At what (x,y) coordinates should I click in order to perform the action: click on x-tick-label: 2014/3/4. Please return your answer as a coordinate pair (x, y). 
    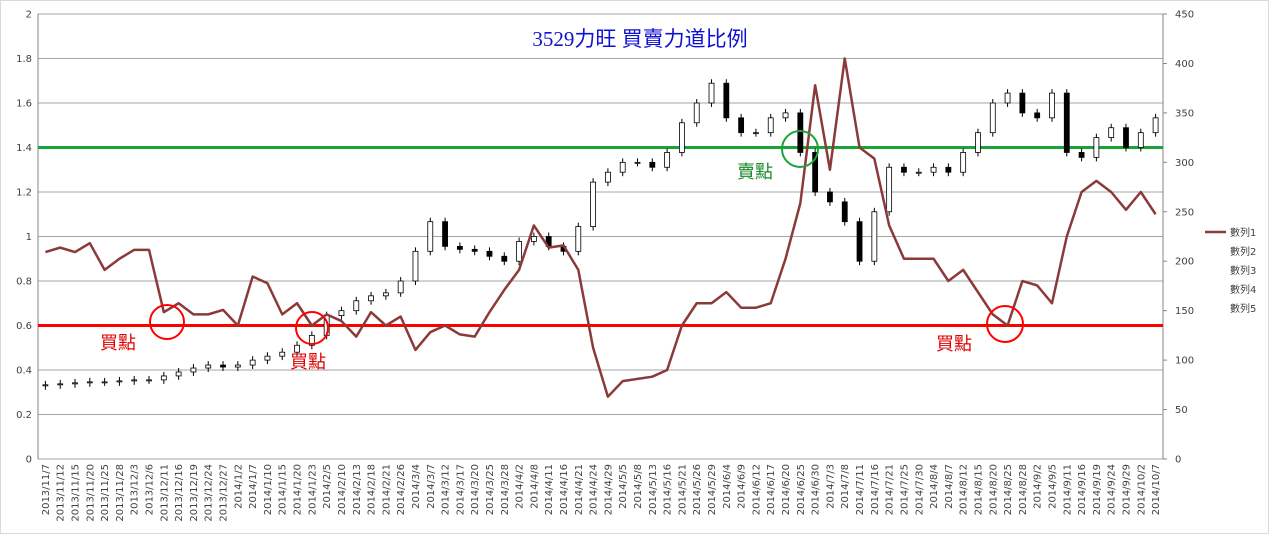
    Looking at the image, I should click on (416, 486).